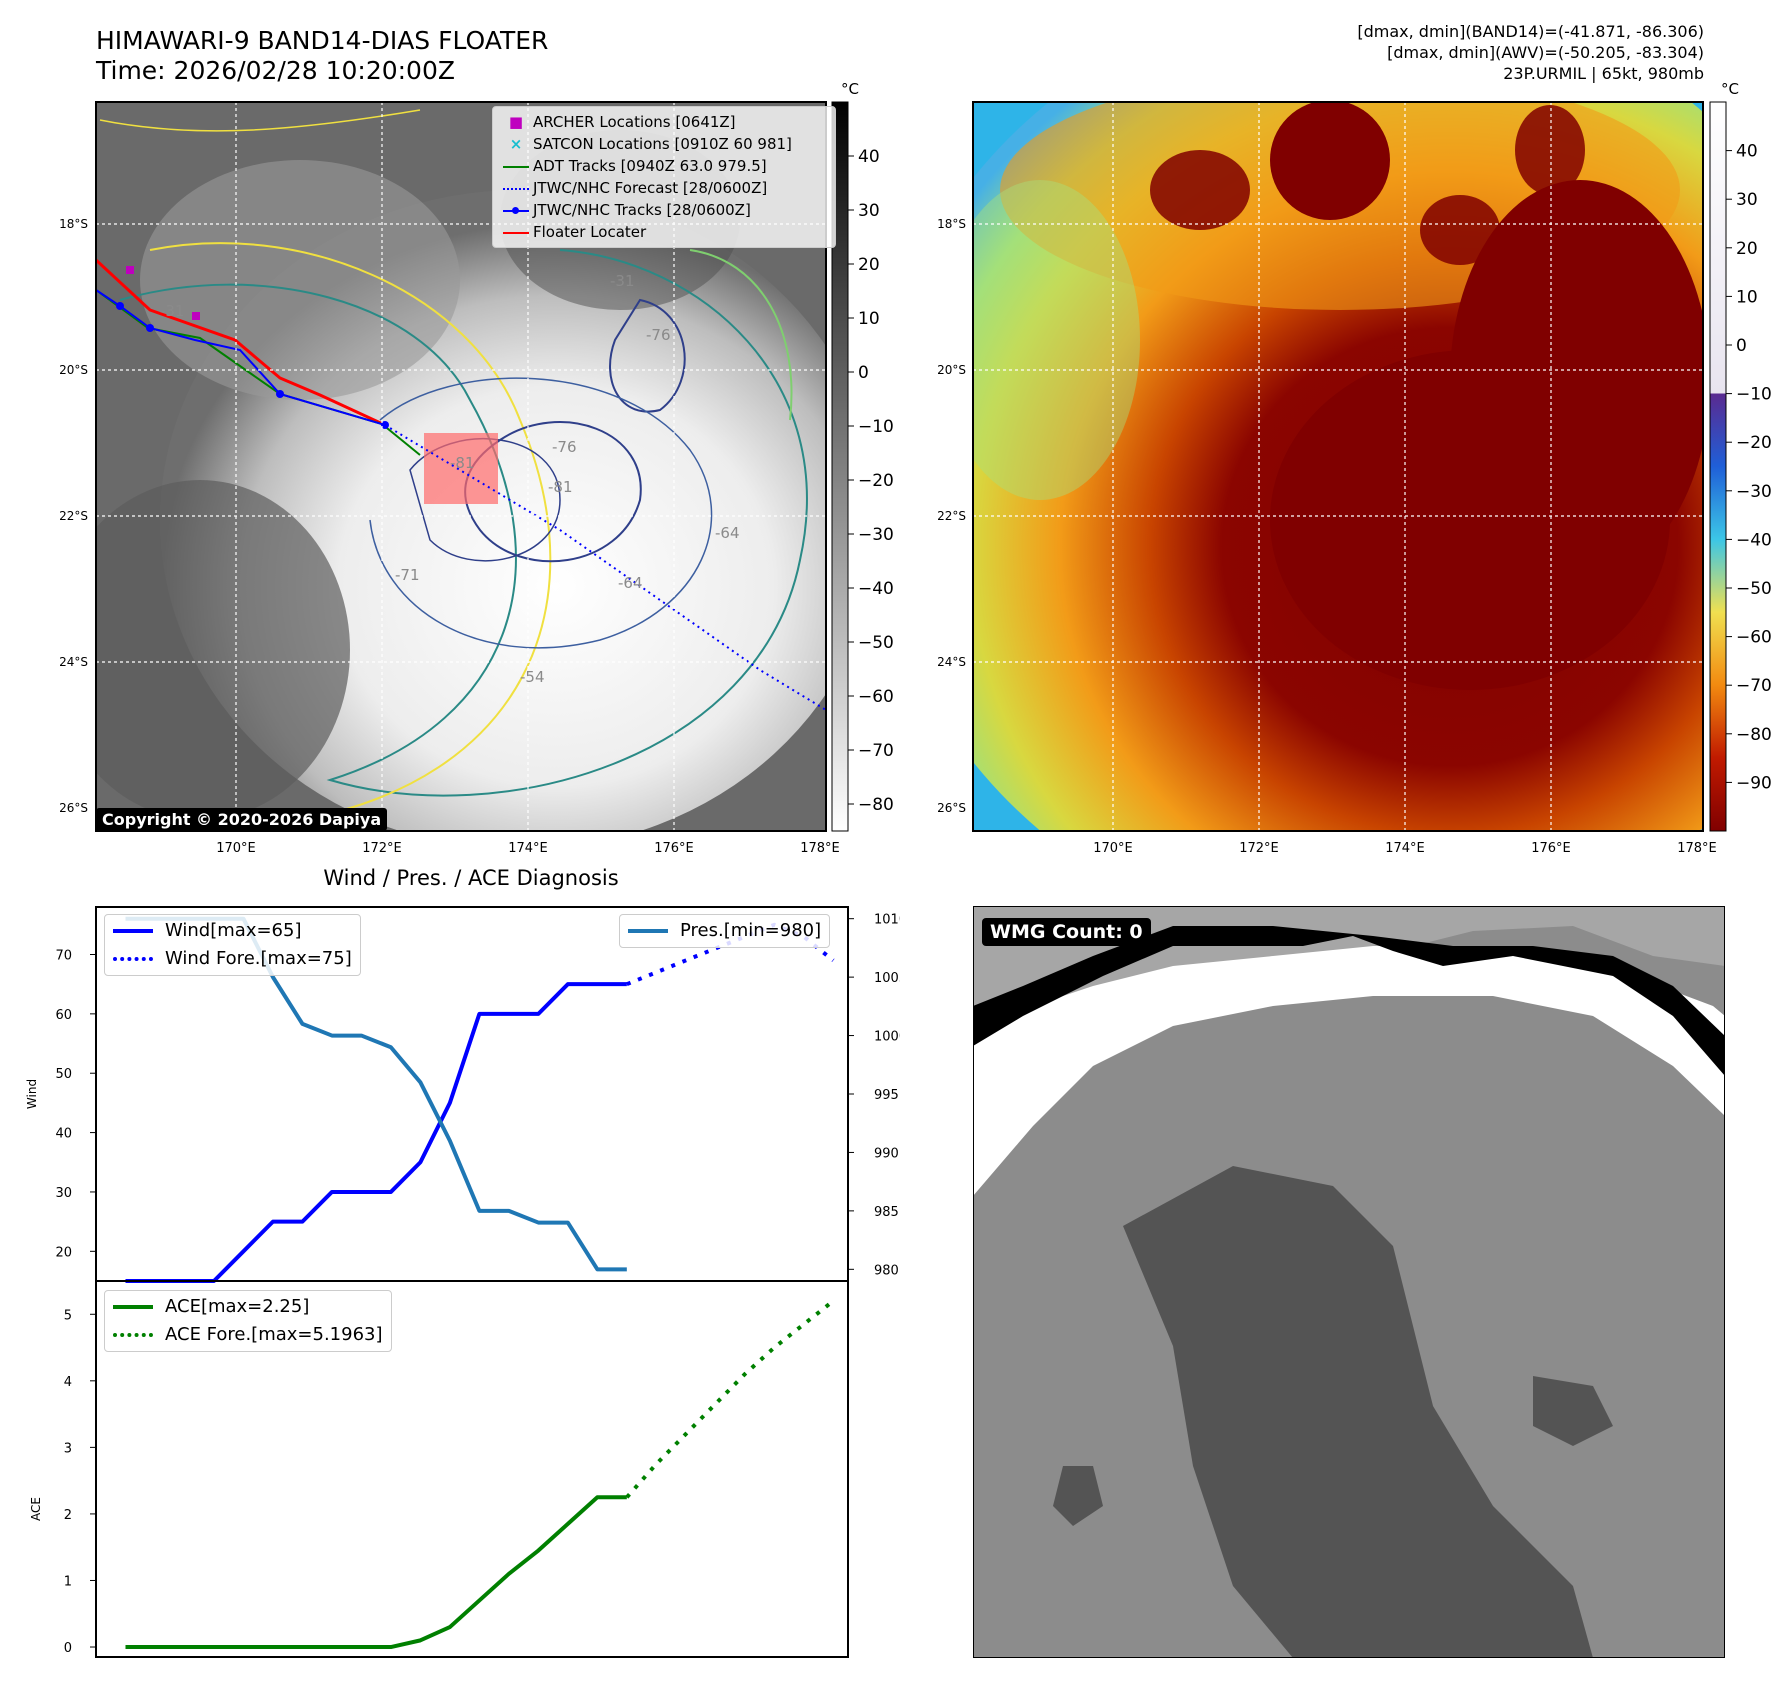 The height and width of the screenshot is (1690, 1788). What do you see at coordinates (242, 819) in the screenshot?
I see `copyright-badge: Copyright © 2020-2026 Dapiya` at bounding box center [242, 819].